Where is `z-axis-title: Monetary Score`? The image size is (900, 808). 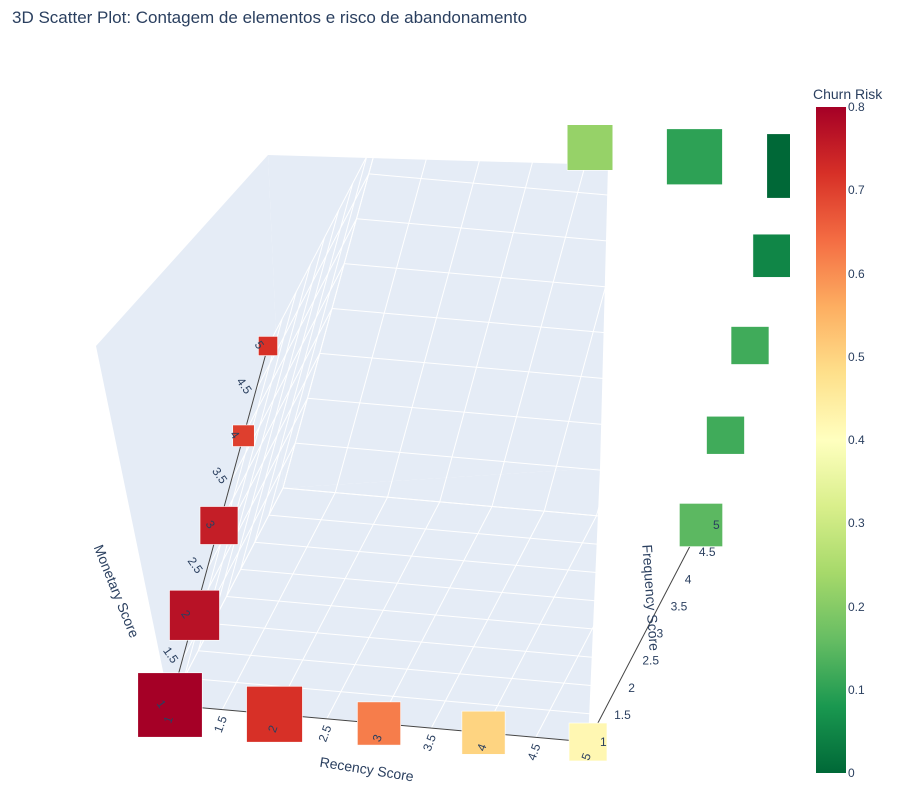 z-axis-title: Monetary Score is located at coordinates (117, 591).